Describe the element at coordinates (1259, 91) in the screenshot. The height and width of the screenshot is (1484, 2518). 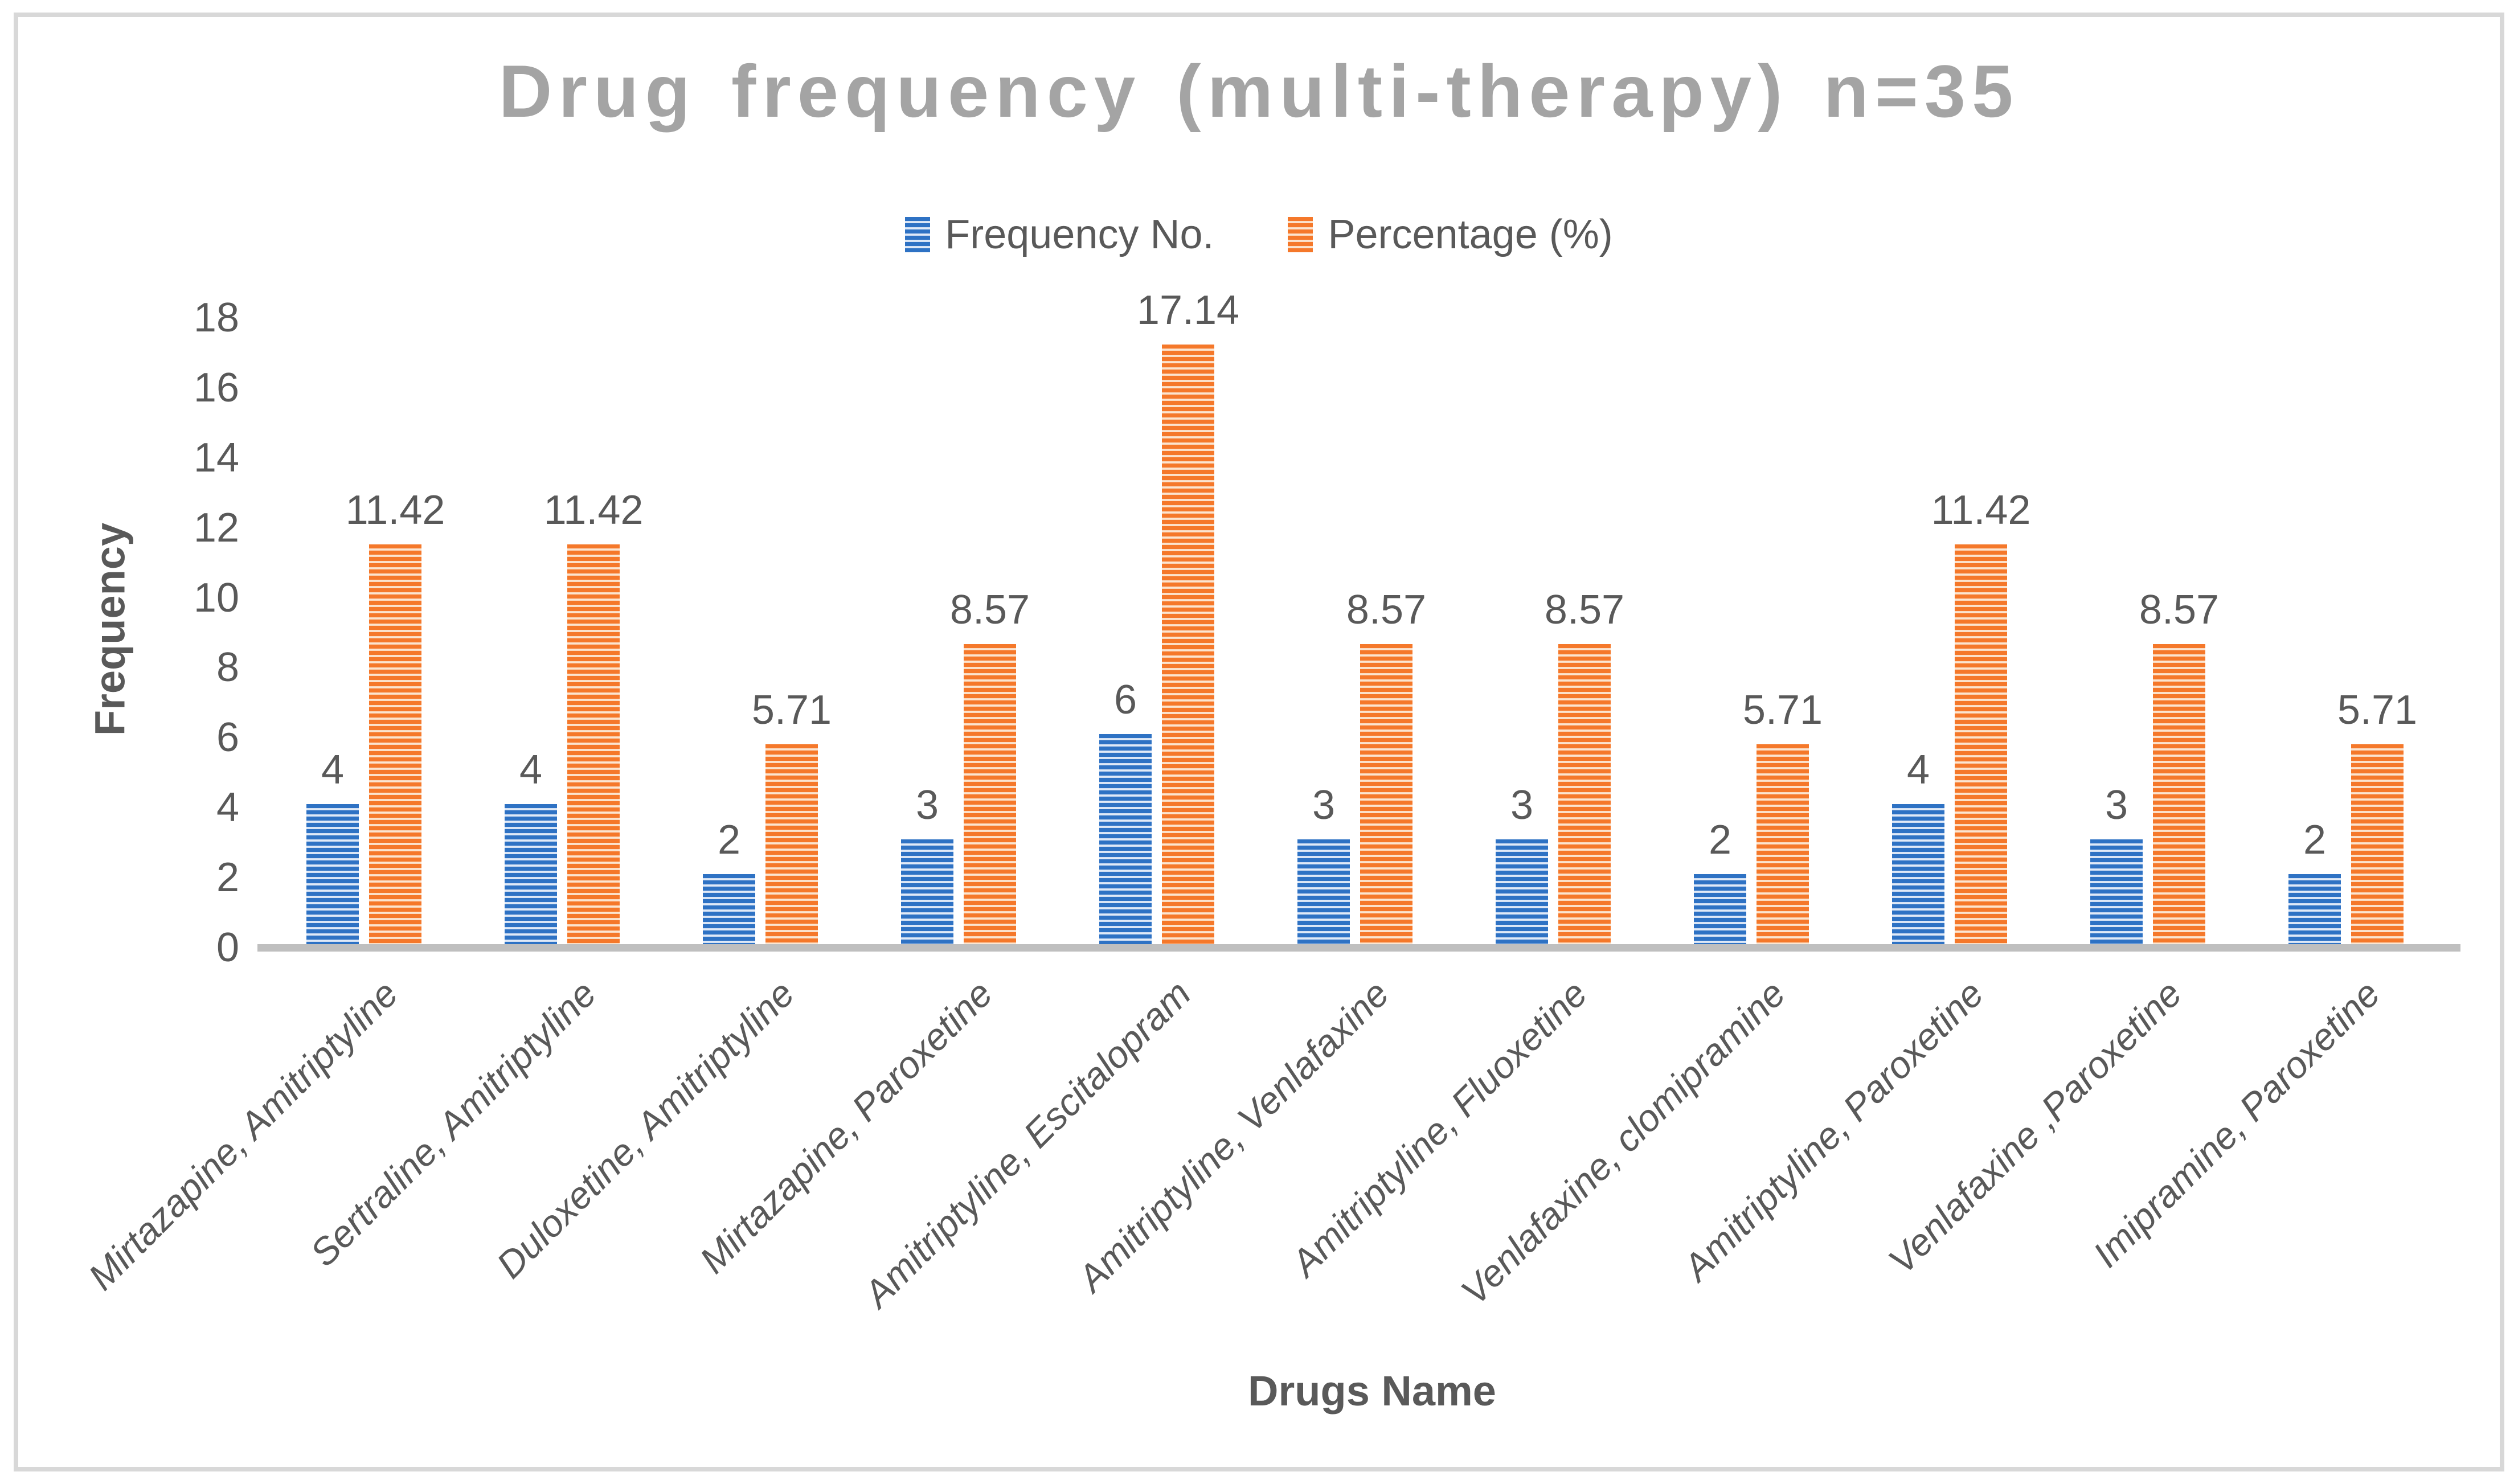
I see `chart-title: Drug frequency (multi-therapy) n=35` at that location.